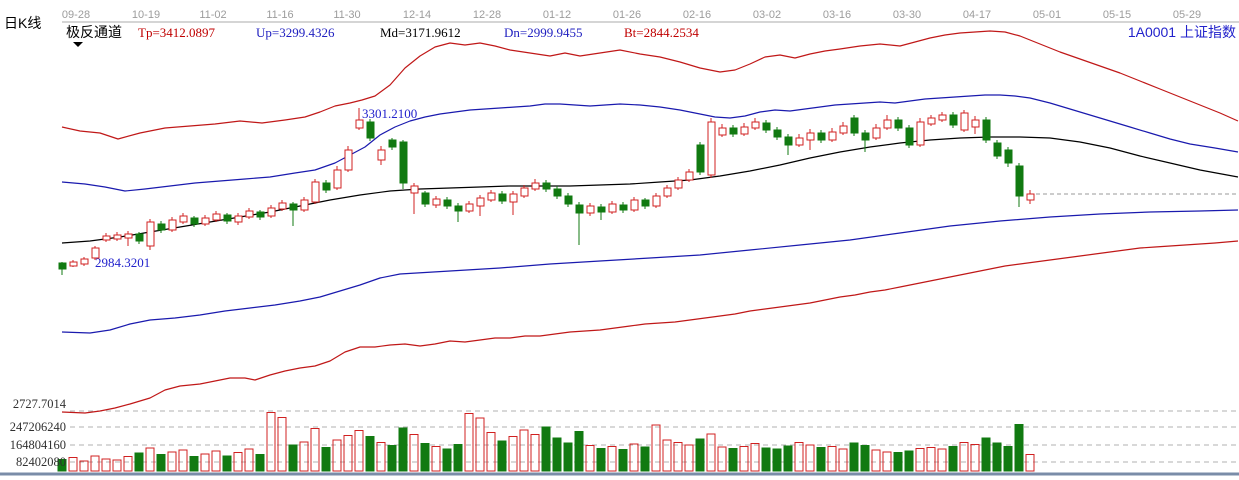 The width and height of the screenshot is (1239, 480). I want to click on volume-series, so click(546, 442).